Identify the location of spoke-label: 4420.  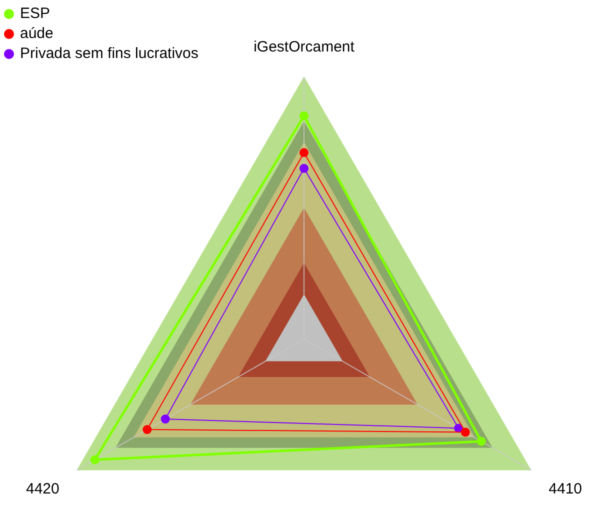
(43, 489).